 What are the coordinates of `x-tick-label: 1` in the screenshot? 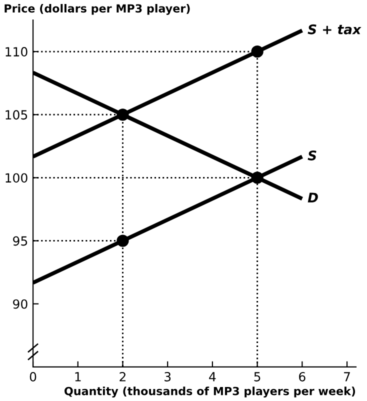 It's located at (78, 377).